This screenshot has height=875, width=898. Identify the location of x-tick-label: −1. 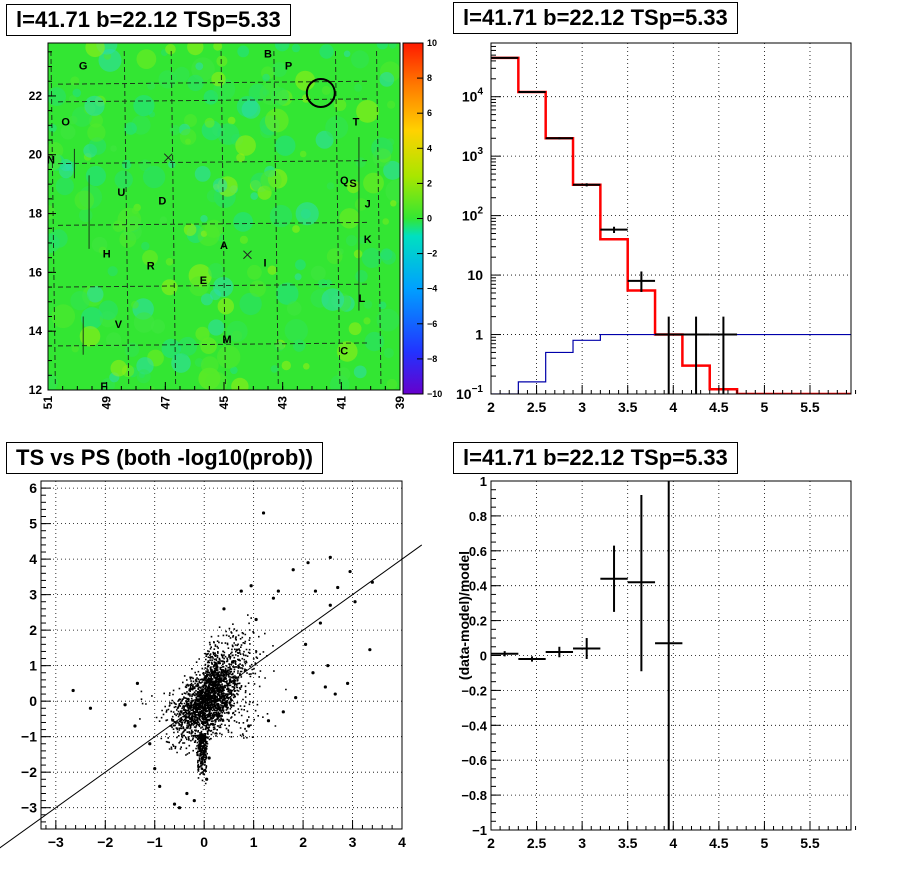
(155, 842).